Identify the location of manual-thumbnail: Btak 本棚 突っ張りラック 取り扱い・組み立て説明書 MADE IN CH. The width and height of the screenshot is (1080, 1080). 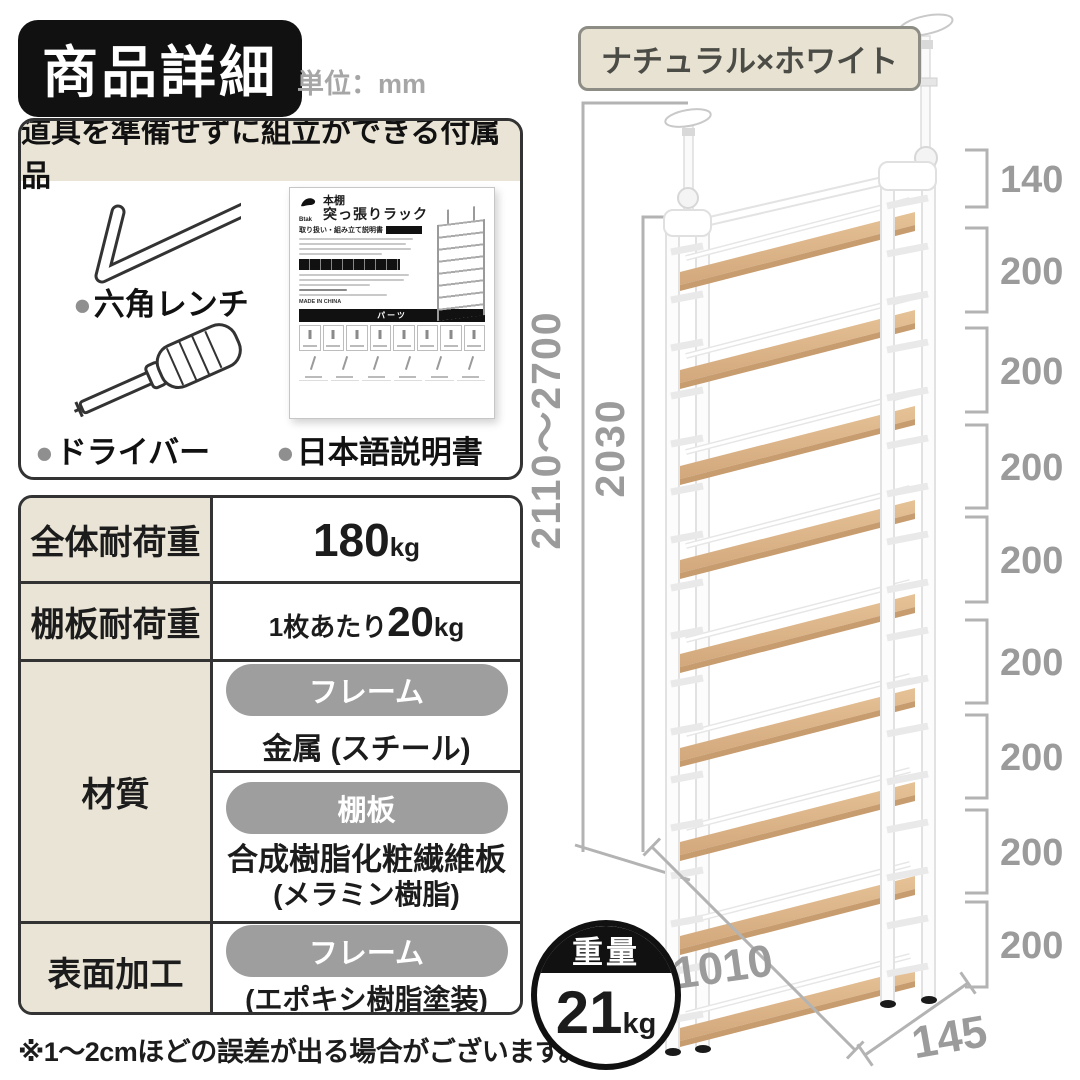
(392, 303).